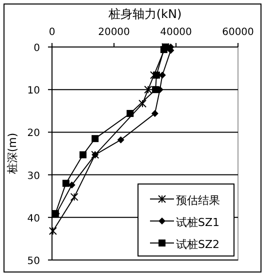 The image size is (265, 276). Describe the element at coordinates (33, 134) in the screenshot. I see `y-tick-label: 20` at that location.